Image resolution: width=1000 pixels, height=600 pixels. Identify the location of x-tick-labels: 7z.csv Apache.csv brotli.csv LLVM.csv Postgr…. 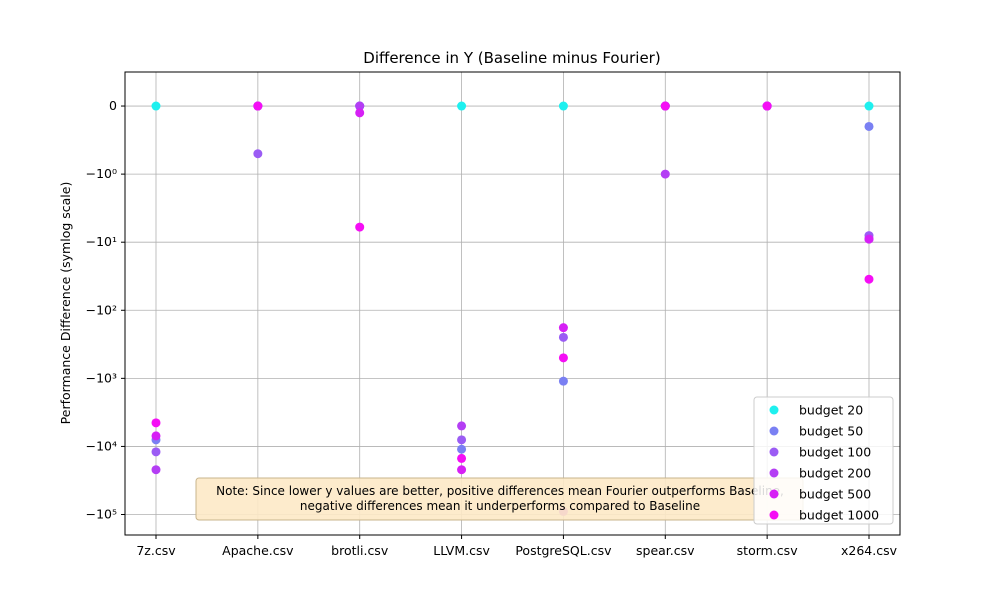
(517, 546).